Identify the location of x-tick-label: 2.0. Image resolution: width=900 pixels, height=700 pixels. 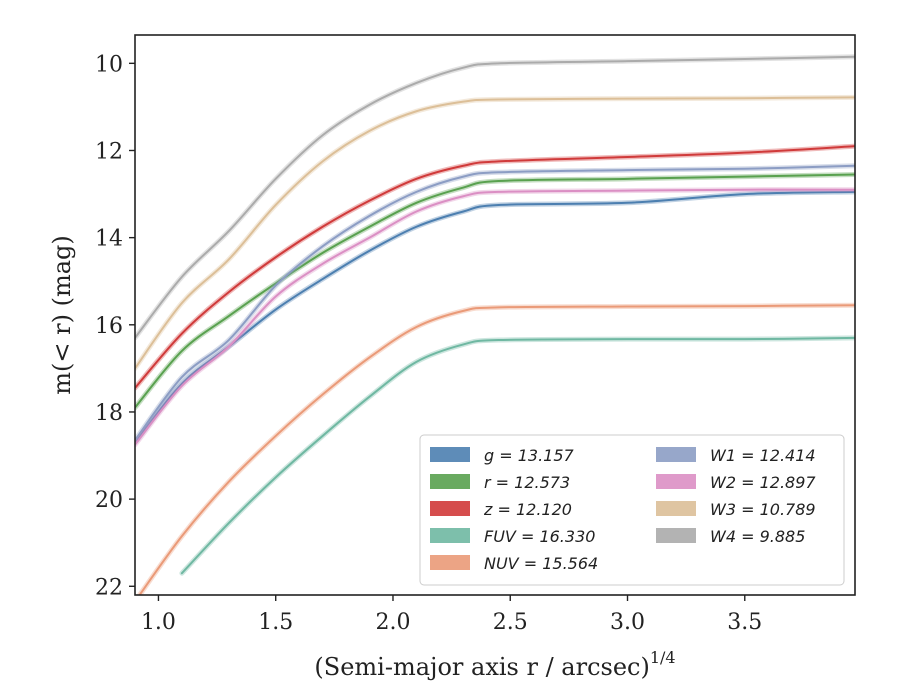
(392, 622).